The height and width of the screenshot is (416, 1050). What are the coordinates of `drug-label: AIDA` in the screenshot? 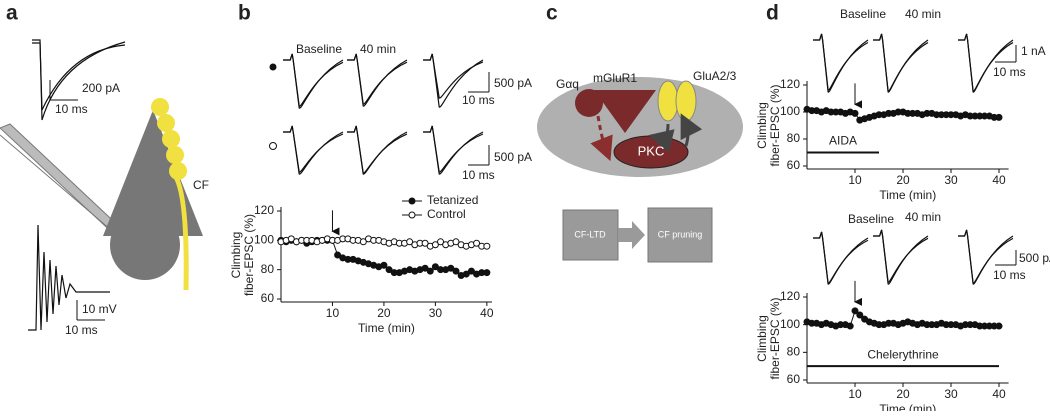 It's located at (843, 141).